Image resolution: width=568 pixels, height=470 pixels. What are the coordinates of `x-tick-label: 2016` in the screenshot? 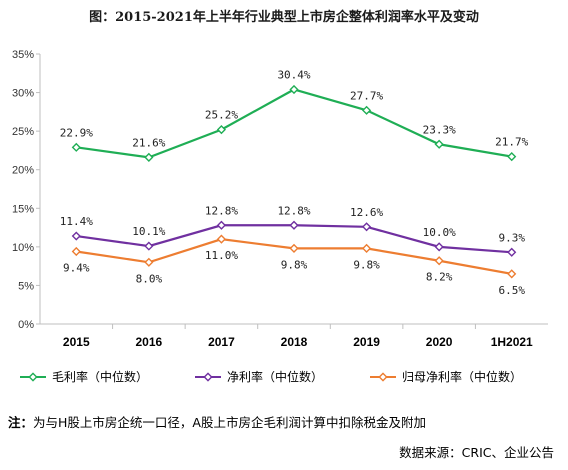 It's located at (149, 342).